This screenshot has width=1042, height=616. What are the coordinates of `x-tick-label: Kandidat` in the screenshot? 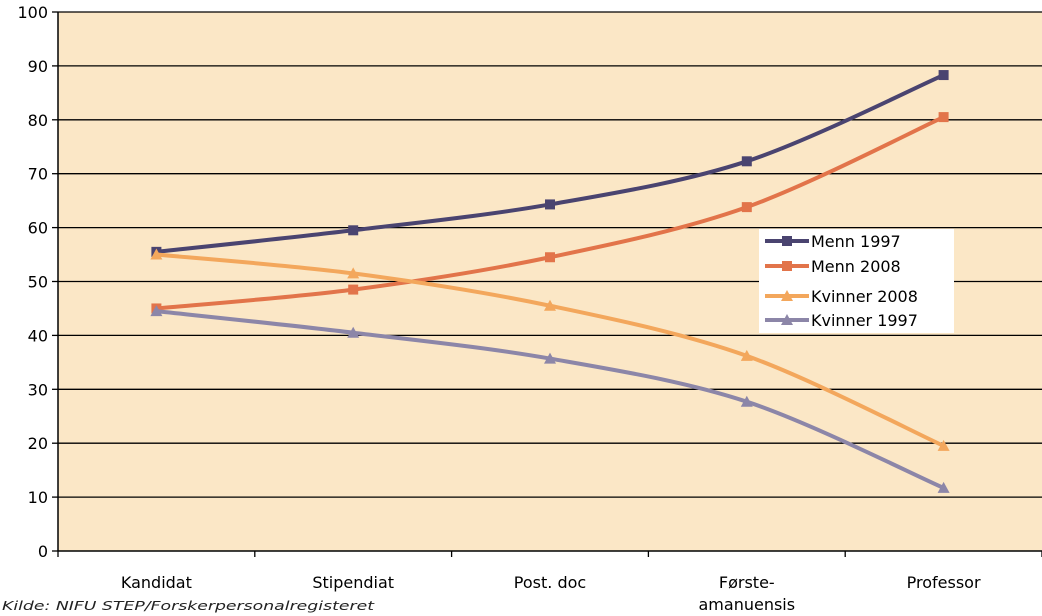 It's located at (156, 582).